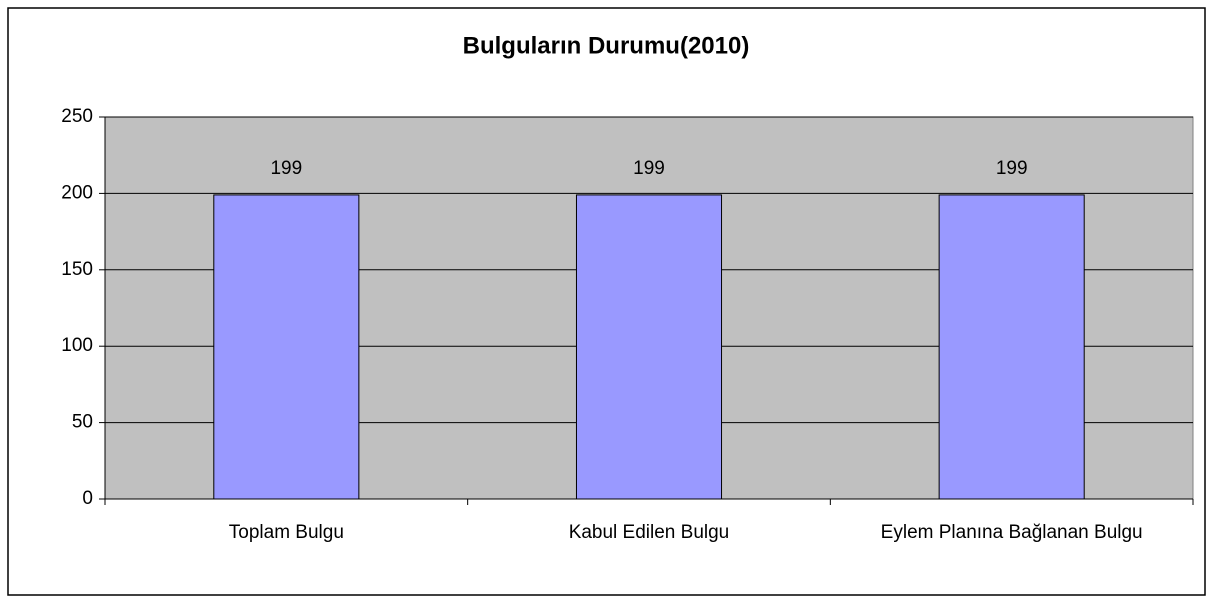 Image resolution: width=1213 pixels, height=603 pixels. I want to click on y-tick-label: 0, so click(87, 498).